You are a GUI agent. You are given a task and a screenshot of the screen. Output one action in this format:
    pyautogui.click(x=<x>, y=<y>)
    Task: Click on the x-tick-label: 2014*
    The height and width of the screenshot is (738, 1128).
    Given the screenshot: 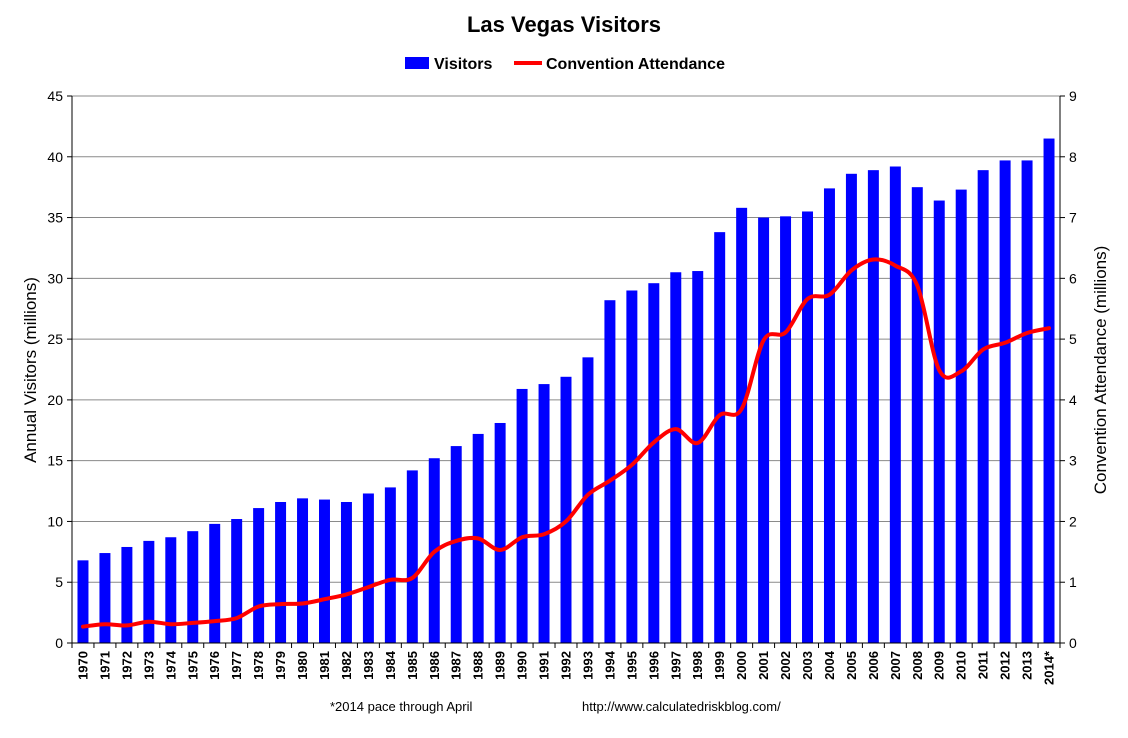 What is the action you would take?
    pyautogui.click(x=1049, y=667)
    